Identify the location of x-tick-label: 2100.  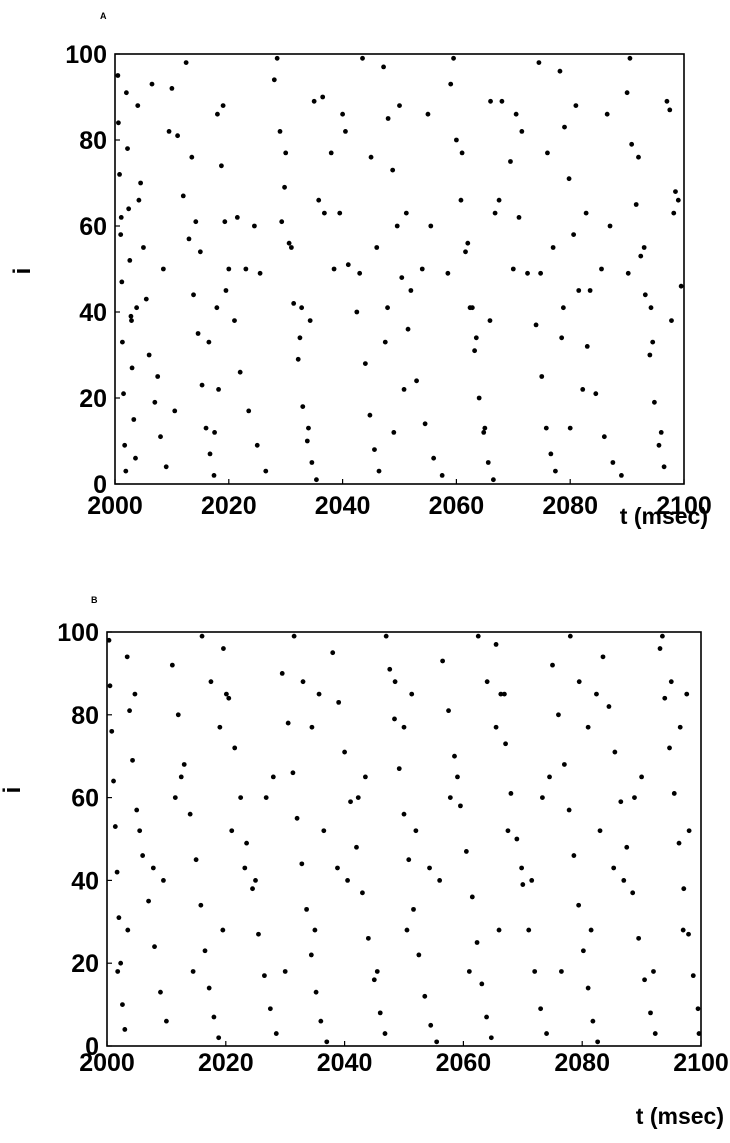
(684, 506).